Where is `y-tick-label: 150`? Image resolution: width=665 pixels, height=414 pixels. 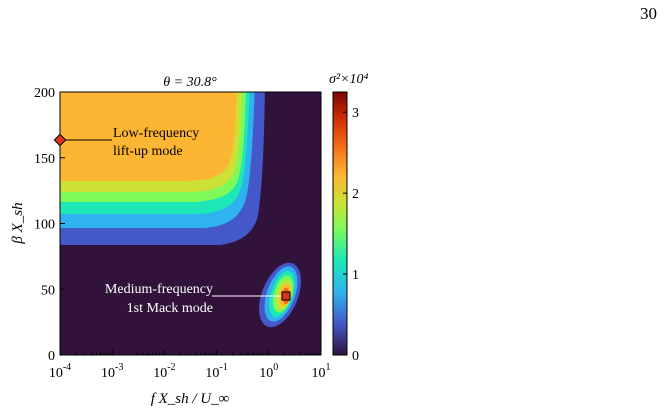 y-tick-label: 150 is located at coordinates (44, 159).